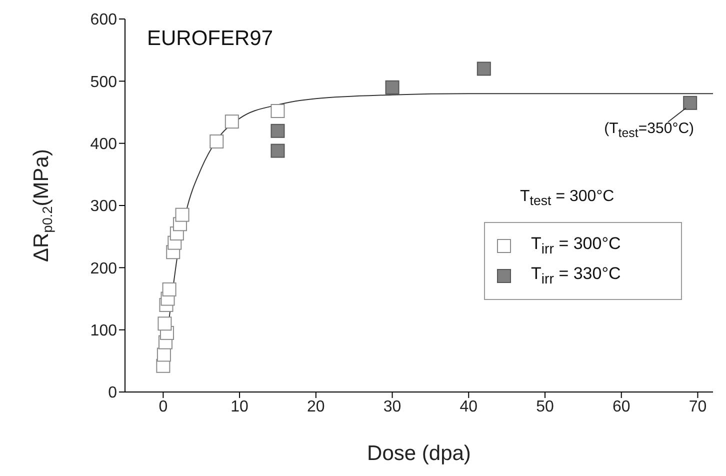  Describe the element at coordinates (419, 453) in the screenshot. I see `x-axis-title: Dose (dpa)` at that location.